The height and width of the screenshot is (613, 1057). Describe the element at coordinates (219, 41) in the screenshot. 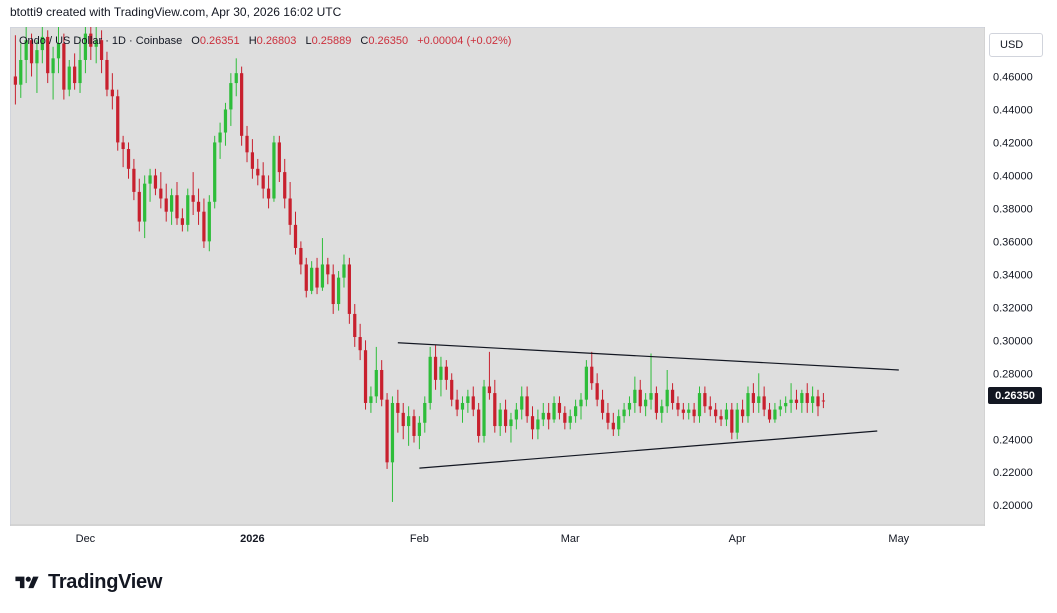

I see `legend-open-value: 0.26351` at that location.